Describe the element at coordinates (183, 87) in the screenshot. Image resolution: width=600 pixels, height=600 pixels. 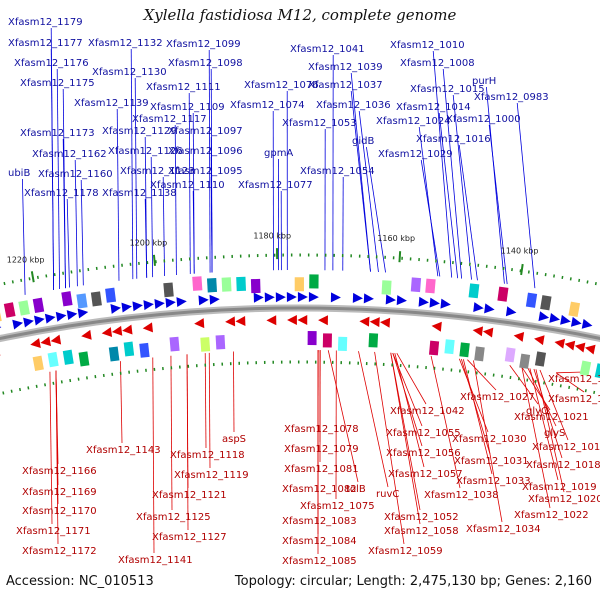
I see `forward-gene-label: Xfasm12_1111` at that location.